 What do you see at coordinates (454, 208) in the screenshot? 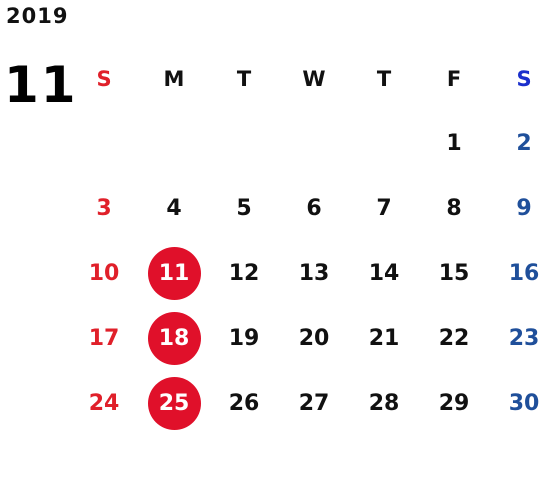
I see `day-cell: 8` at bounding box center [454, 208].